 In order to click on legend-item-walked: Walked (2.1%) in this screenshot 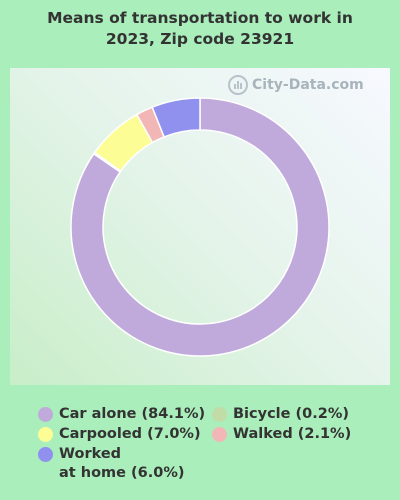, I will do `click(281, 434)`.